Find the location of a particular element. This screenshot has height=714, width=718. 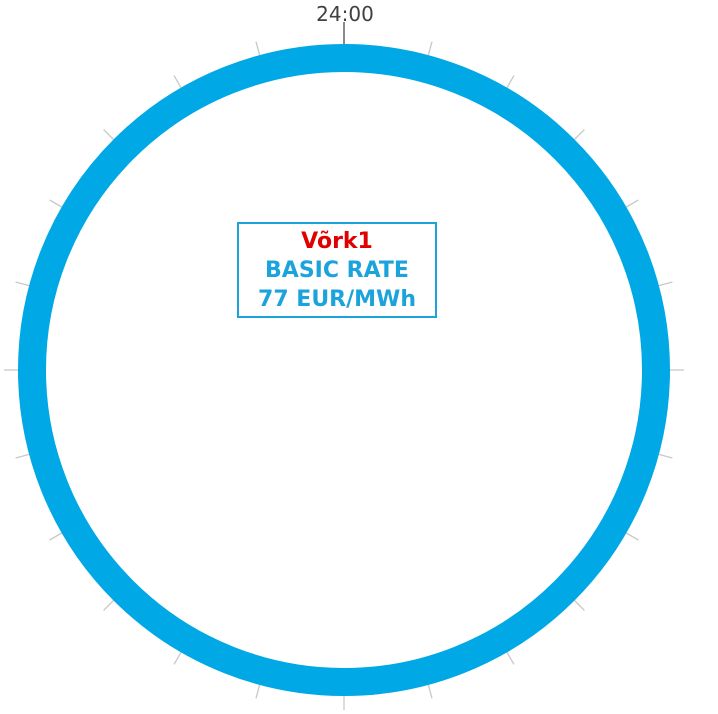

midnight-label: 24:00 is located at coordinates (345, 14).